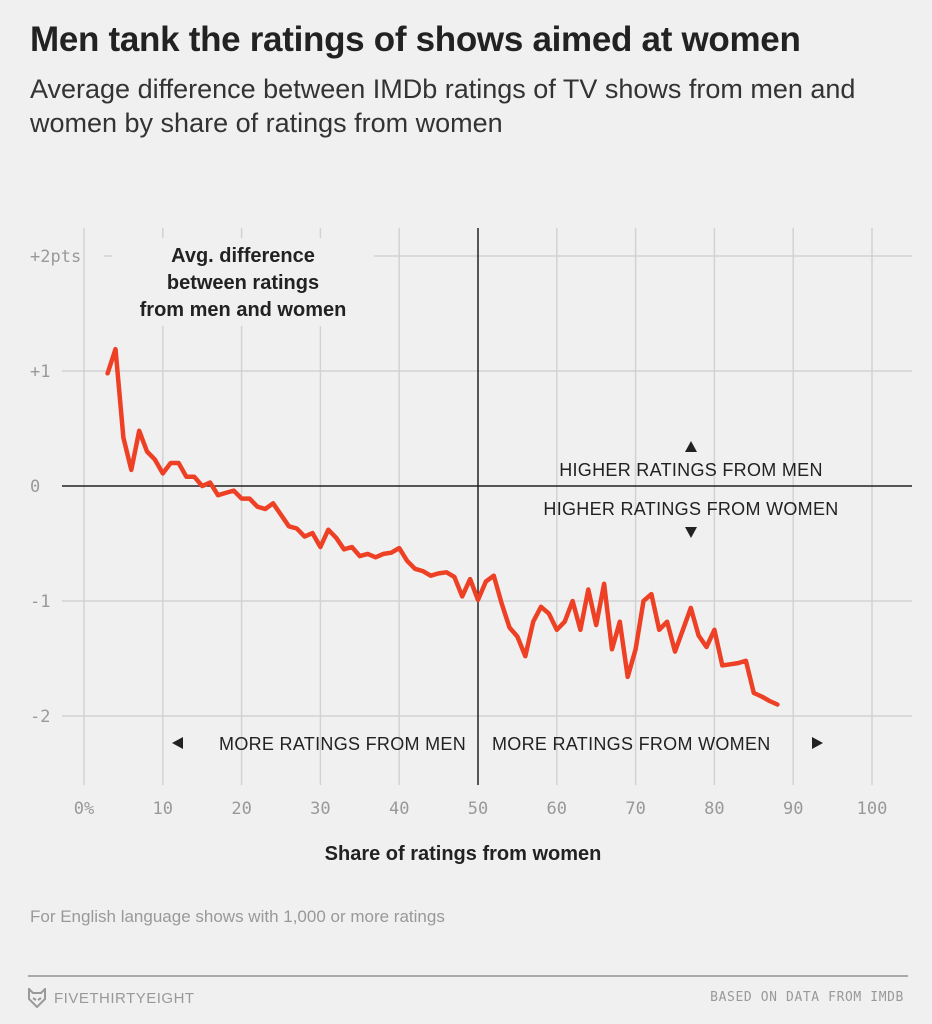 The image size is (932, 1024). I want to click on source-credit: BASED ON DATA FROM IMDB, so click(807, 997).